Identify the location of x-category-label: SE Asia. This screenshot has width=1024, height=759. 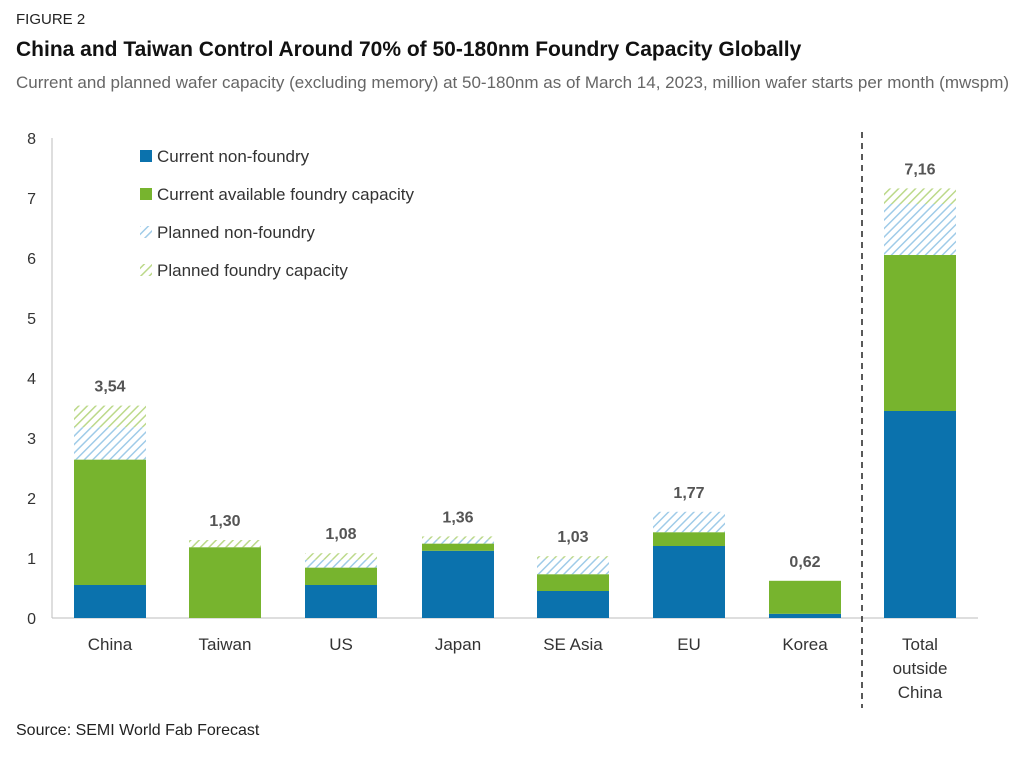
(573, 644).